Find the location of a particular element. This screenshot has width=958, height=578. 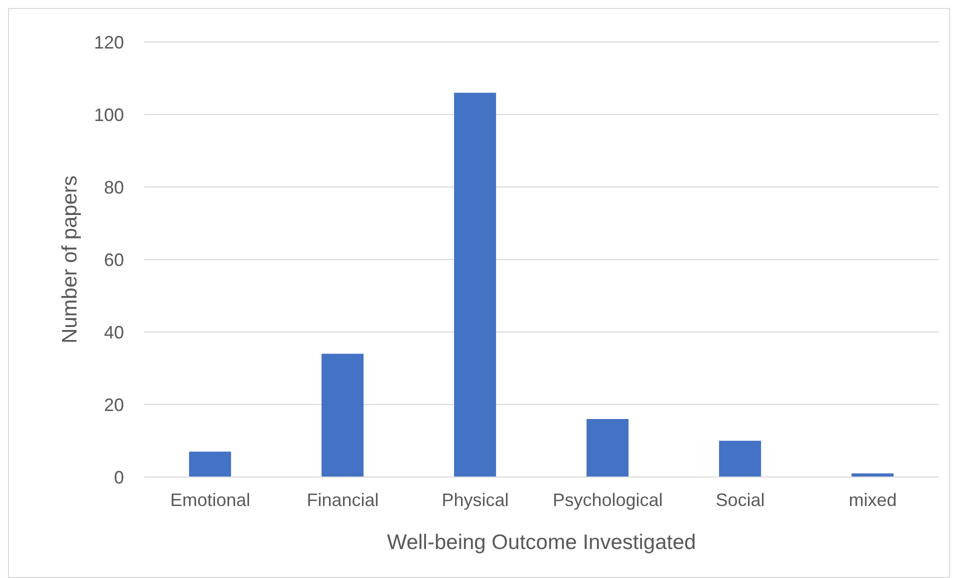

y-tick-label: 20 is located at coordinates (114, 404).